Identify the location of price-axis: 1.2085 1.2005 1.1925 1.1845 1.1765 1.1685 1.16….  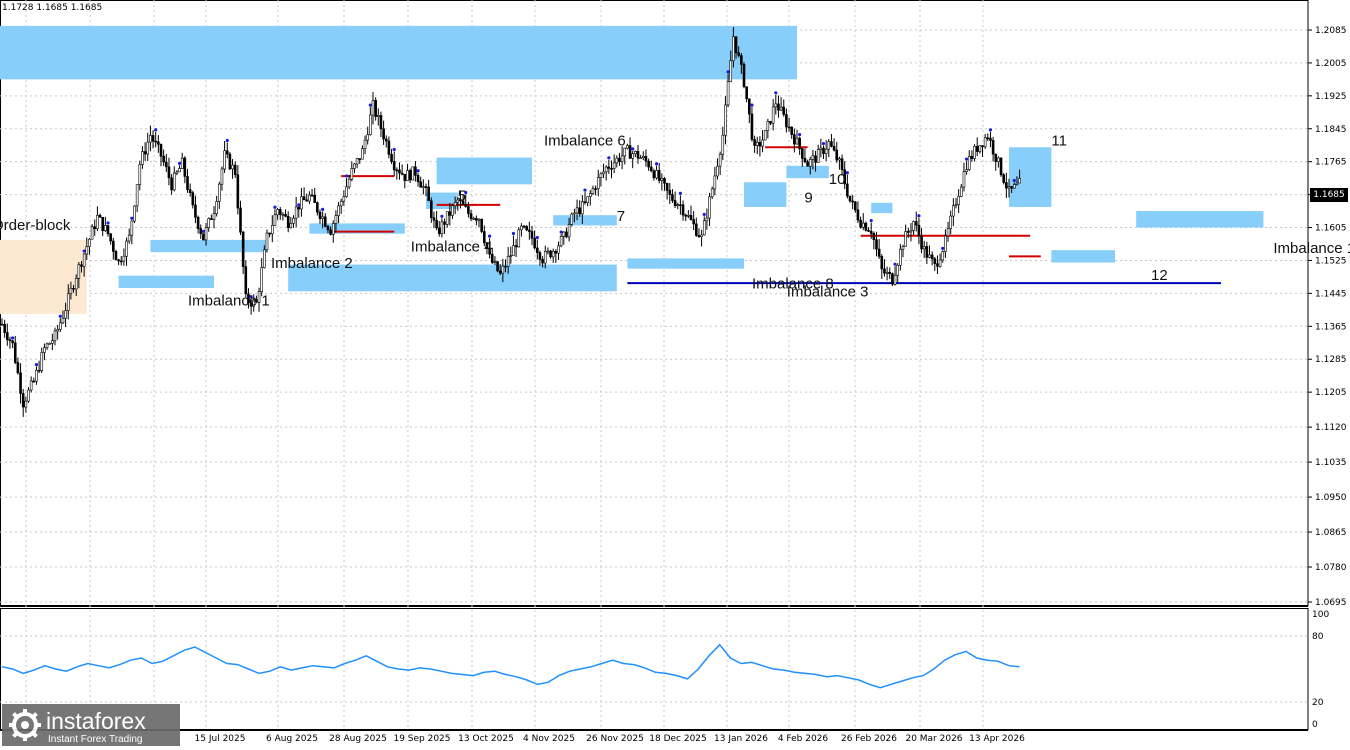
(1327, 317).